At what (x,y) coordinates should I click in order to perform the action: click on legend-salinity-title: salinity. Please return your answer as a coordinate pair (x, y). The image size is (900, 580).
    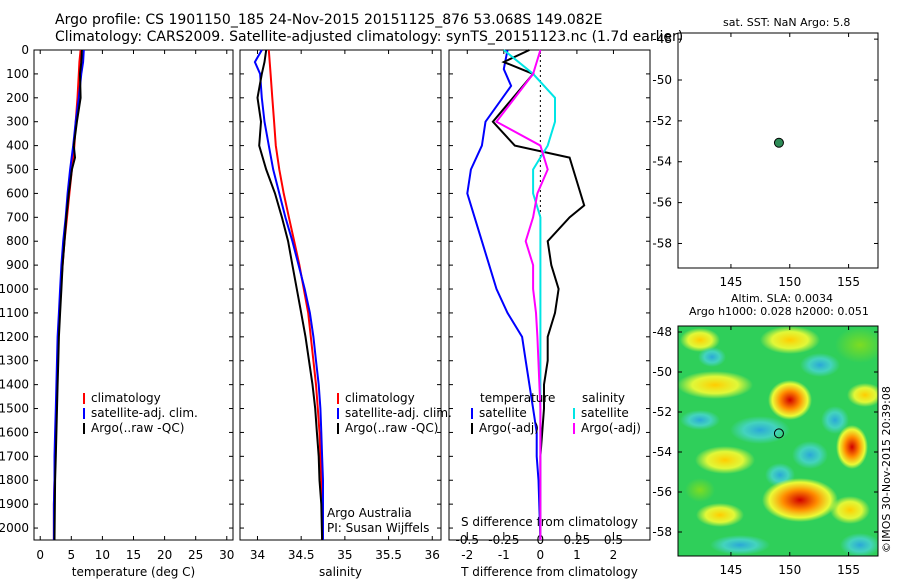
    Looking at the image, I should click on (603, 398).